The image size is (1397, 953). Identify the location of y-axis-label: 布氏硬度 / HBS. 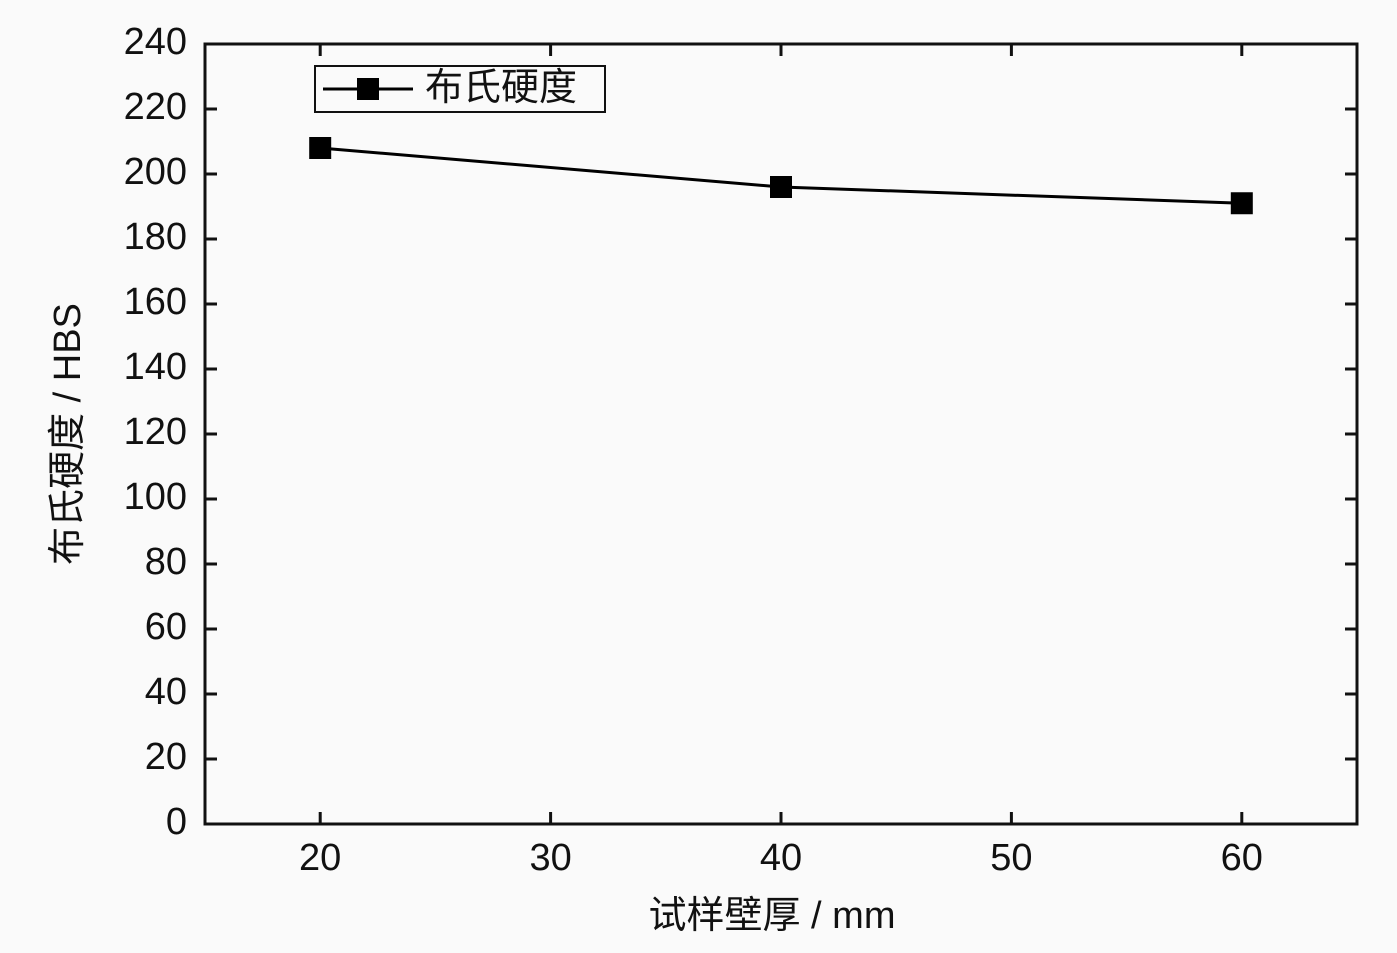
(68, 434).